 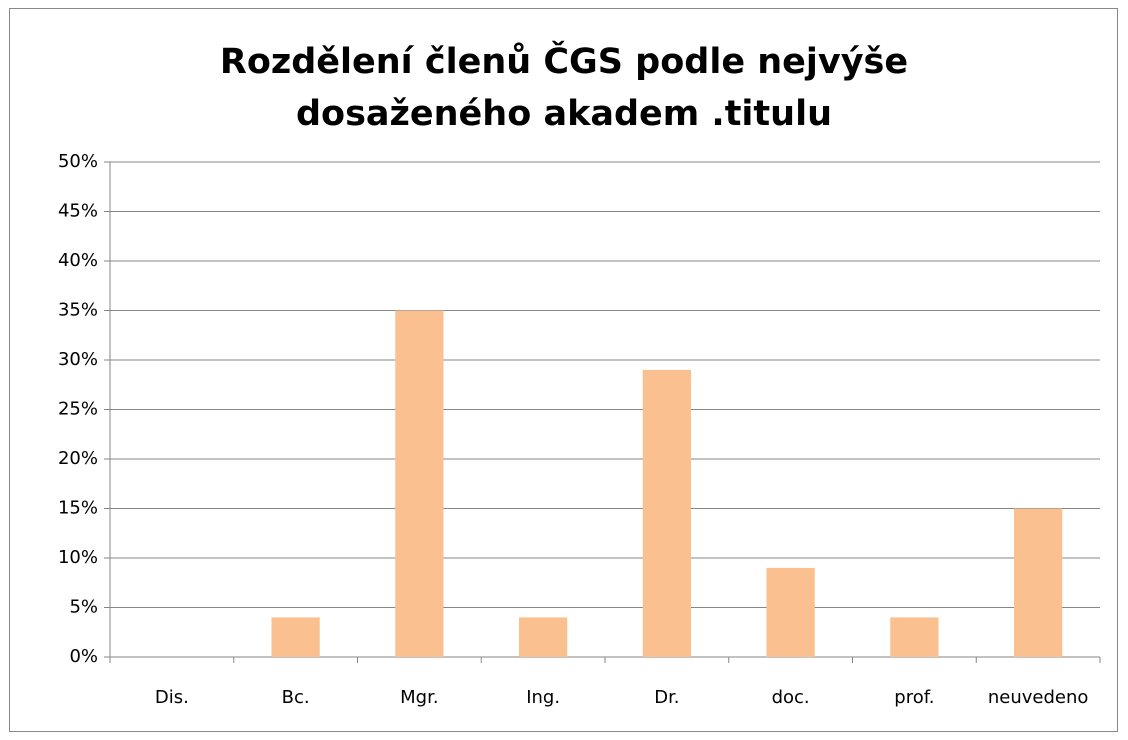 I want to click on y-tick-label: 15%, so click(x=78, y=508).